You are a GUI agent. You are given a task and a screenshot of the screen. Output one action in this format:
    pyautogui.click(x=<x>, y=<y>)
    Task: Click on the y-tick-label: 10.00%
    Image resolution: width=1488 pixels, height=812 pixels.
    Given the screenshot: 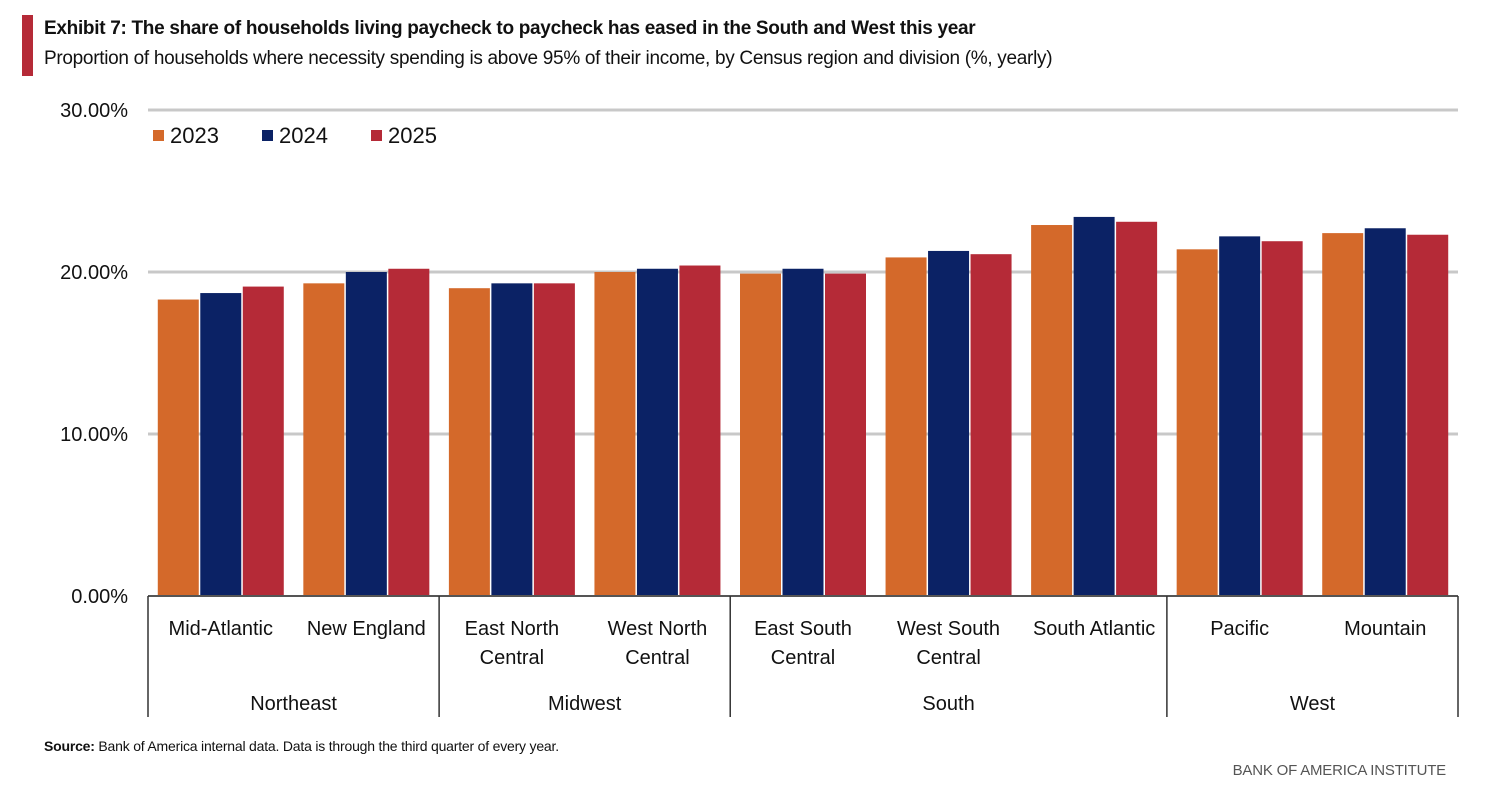 What is the action you would take?
    pyautogui.click(x=94, y=435)
    